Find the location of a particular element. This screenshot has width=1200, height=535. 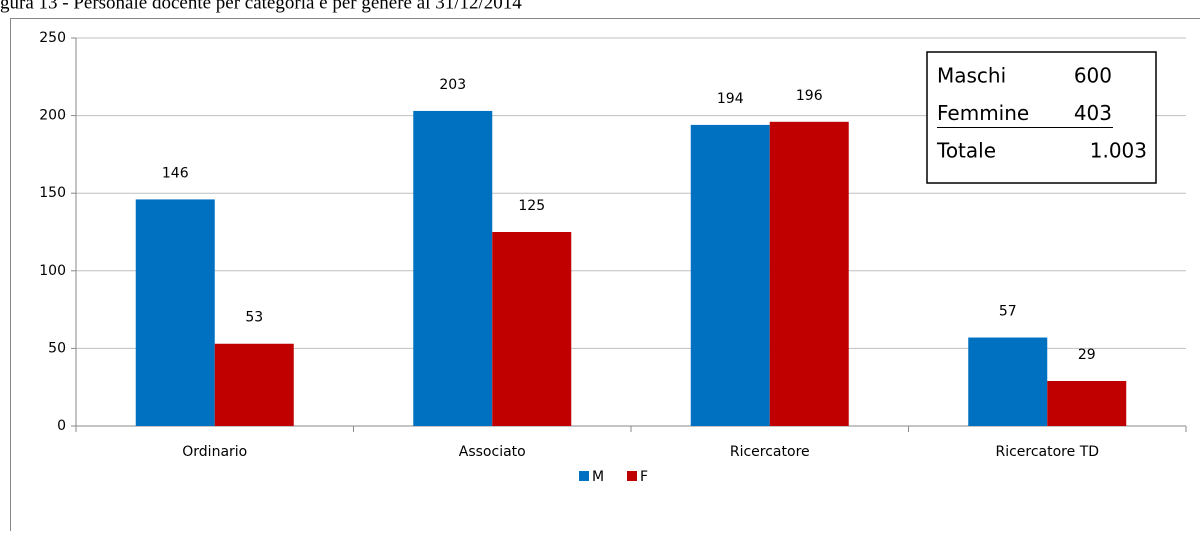

annotation-value: 1.003 is located at coordinates (1118, 151).